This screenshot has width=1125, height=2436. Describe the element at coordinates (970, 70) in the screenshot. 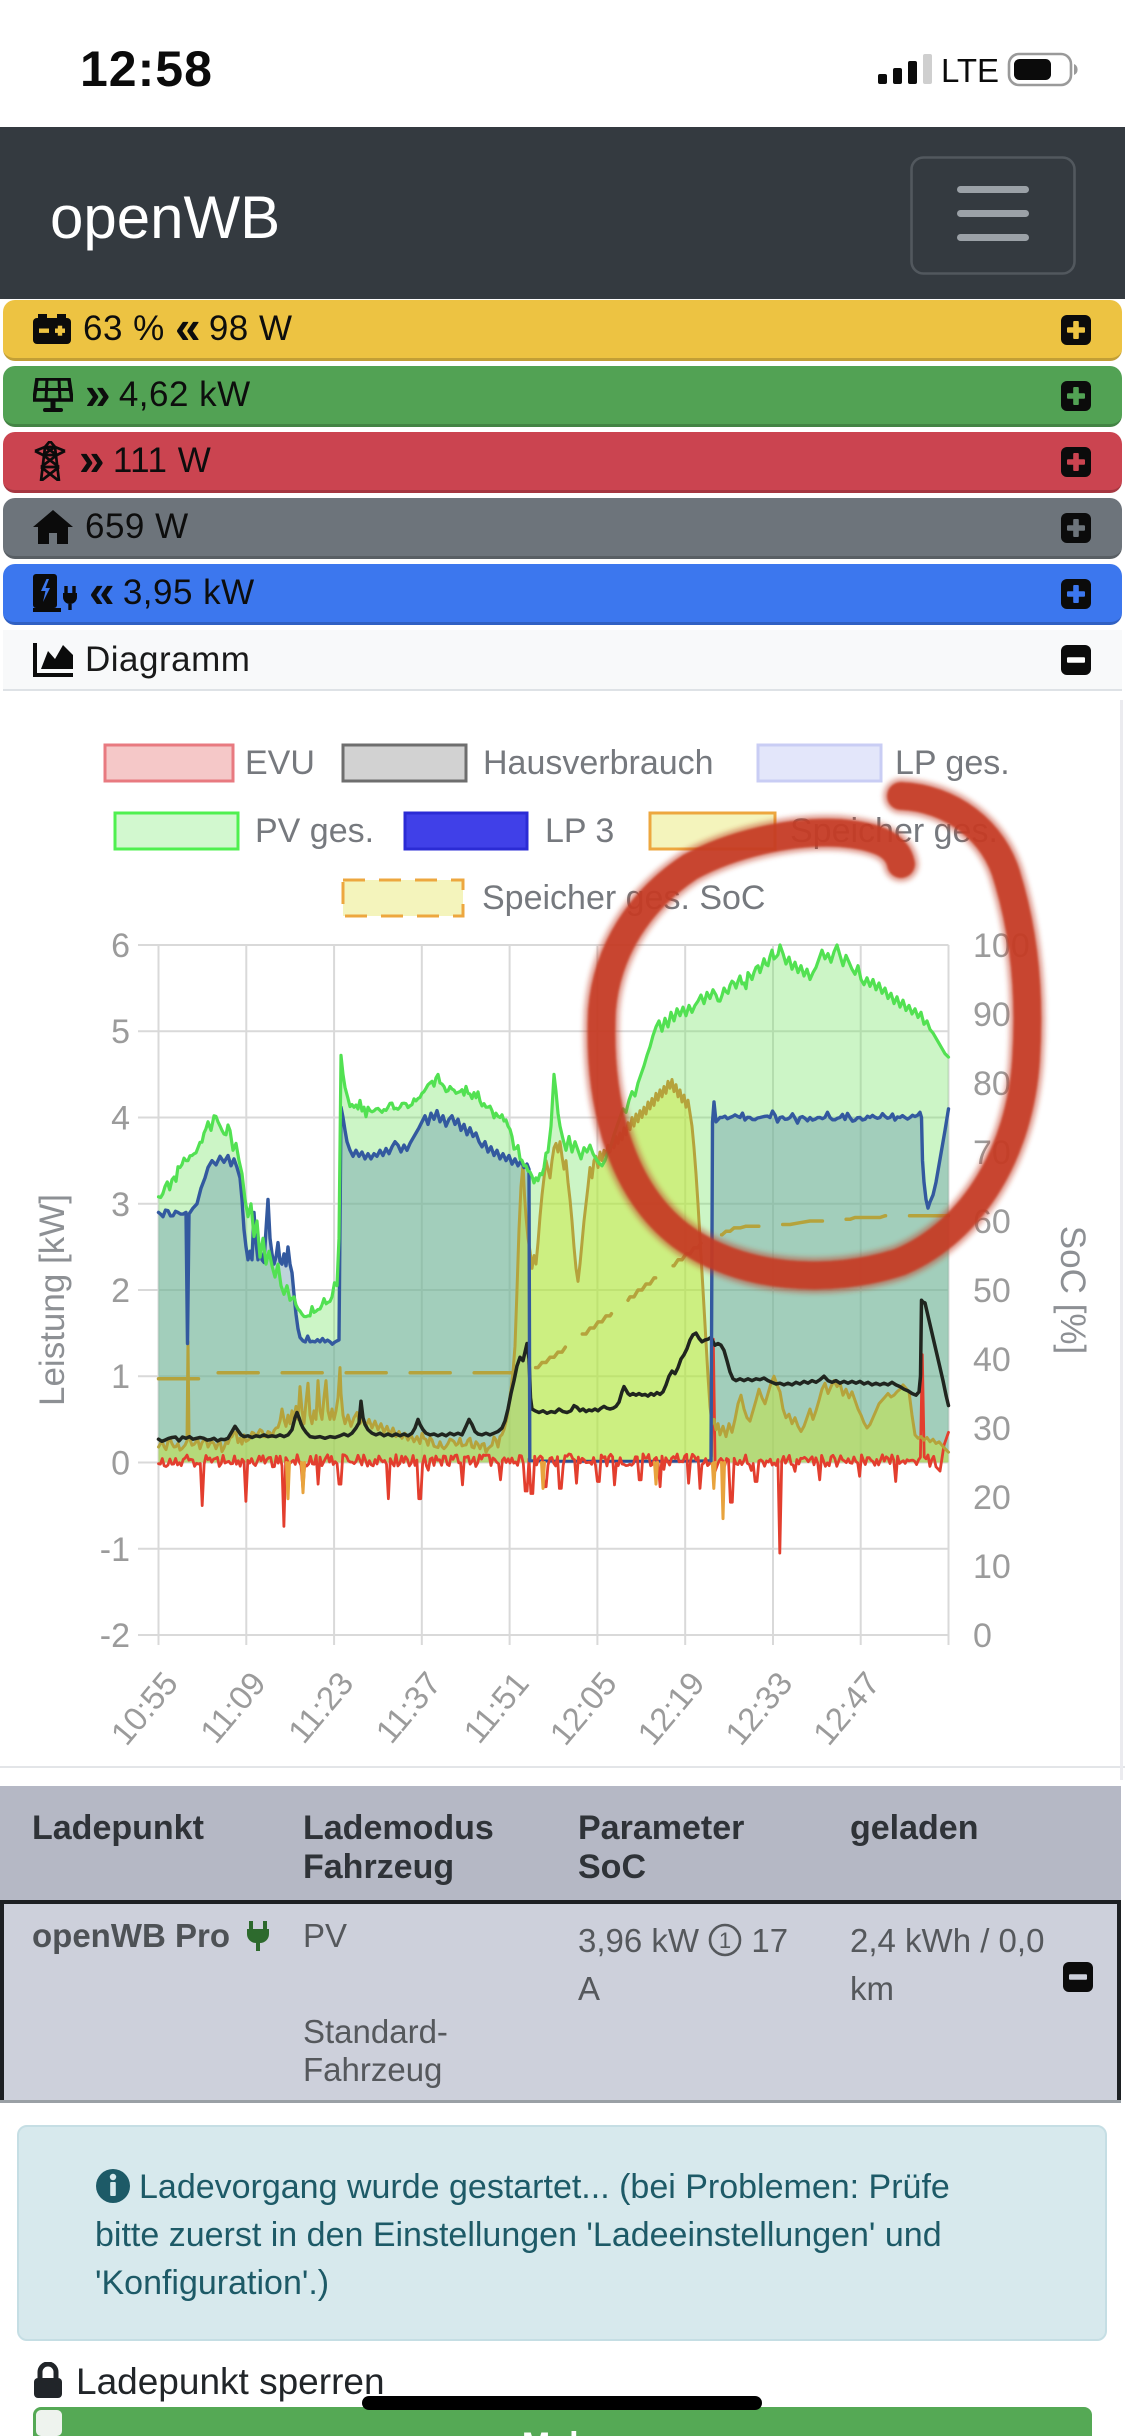

I see `svg-text: LTE` at that location.